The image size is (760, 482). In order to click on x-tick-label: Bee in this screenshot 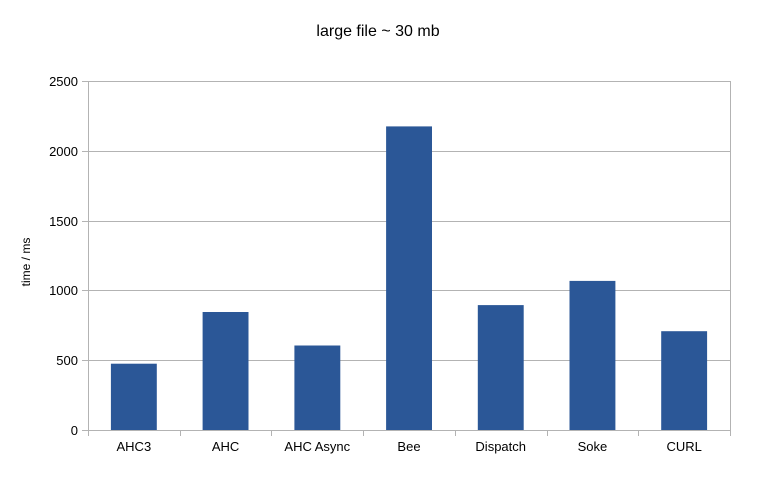, I will do `click(408, 446)`.